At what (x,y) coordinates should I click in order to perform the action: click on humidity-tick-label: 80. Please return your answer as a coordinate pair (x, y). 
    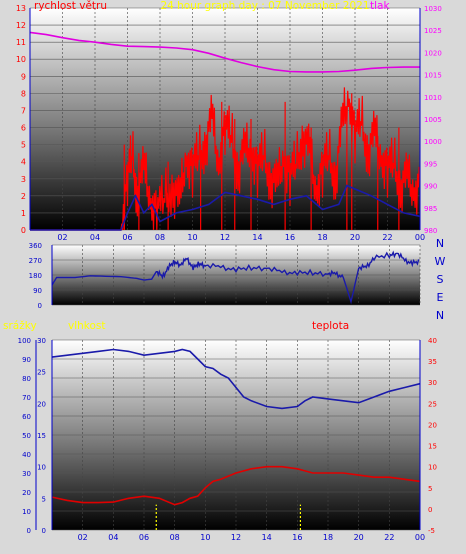
    Looking at the image, I should click on (26, 379).